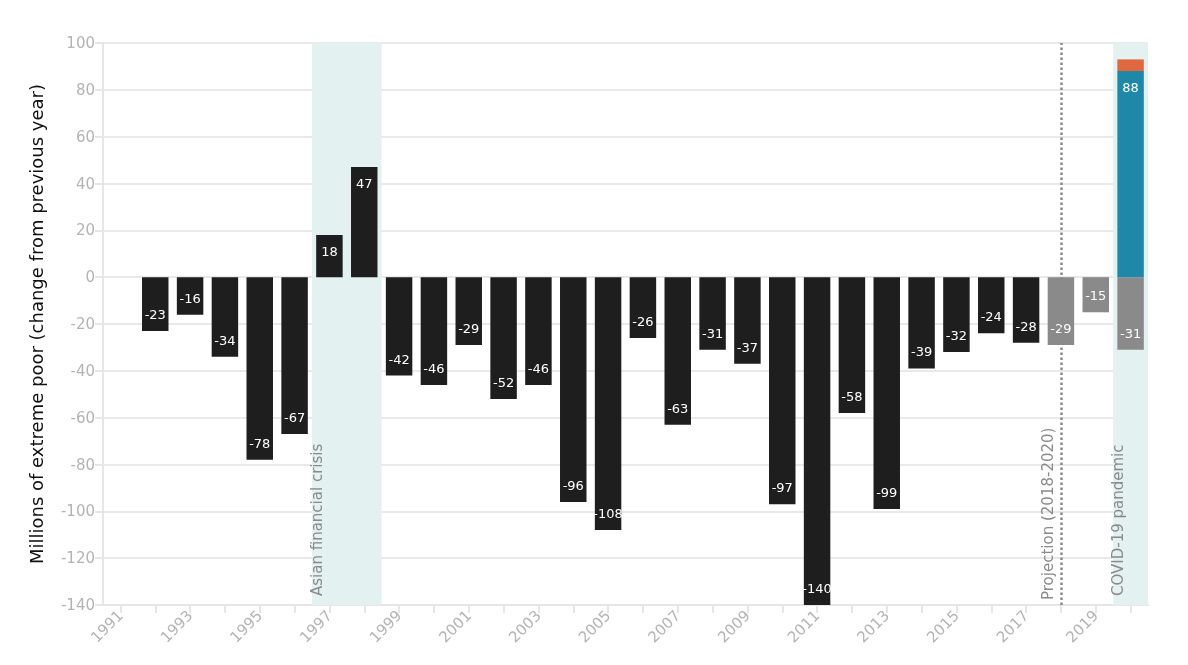  Describe the element at coordinates (1117, 520) in the screenshot. I see `band-label: COVID-19 pandemic` at that location.